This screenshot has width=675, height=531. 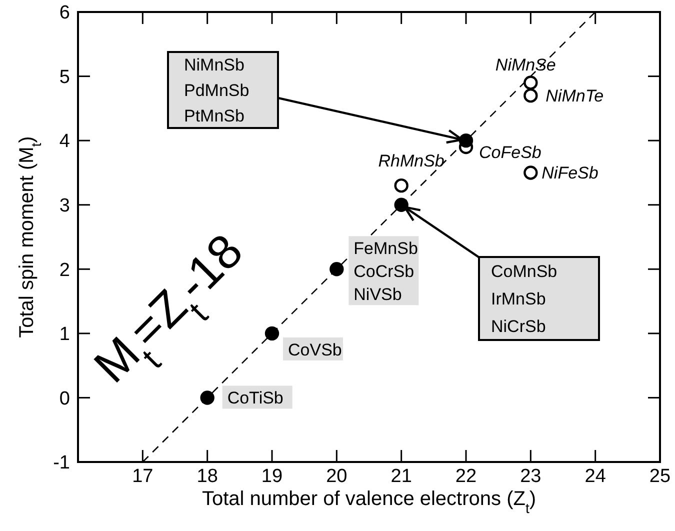 What do you see at coordinates (386, 271) in the screenshot?
I see `annotation: FeMnSb CoCrSb NiVSb` at bounding box center [386, 271].